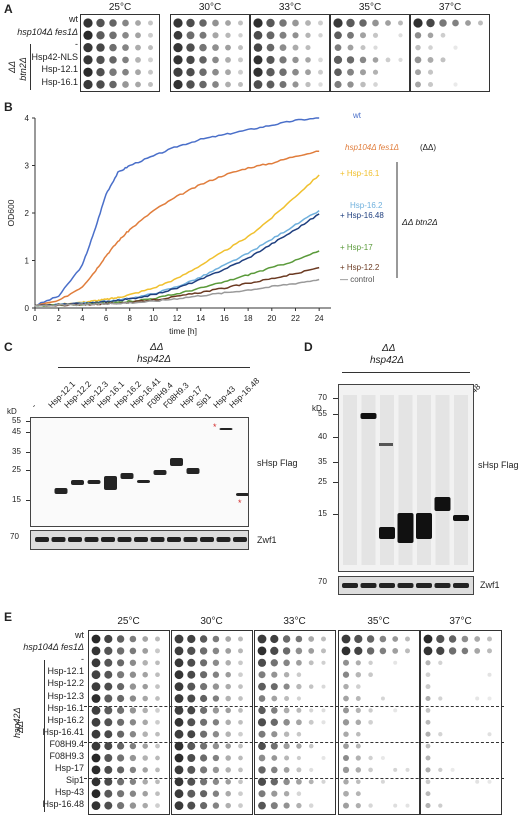  What do you see at coordinates (370, 7) in the screenshot?
I see `temp-header-3: 35°C` at bounding box center [370, 7].